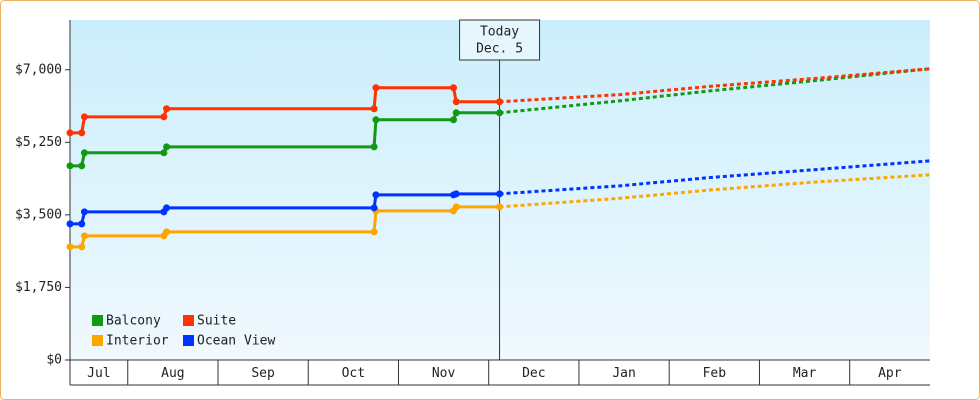 Image resolution: width=980 pixels, height=400 pixels. Describe the element at coordinates (38, 214) in the screenshot. I see `y-tick-label: $3,500` at that location.